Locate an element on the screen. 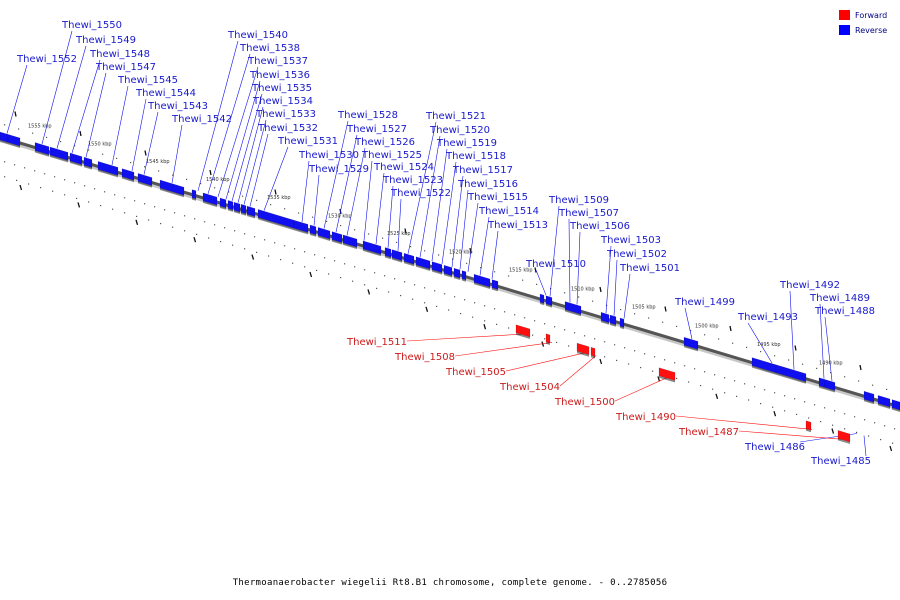  gene-label-thewi-1550: Thewi_1550 is located at coordinates (91, 25).